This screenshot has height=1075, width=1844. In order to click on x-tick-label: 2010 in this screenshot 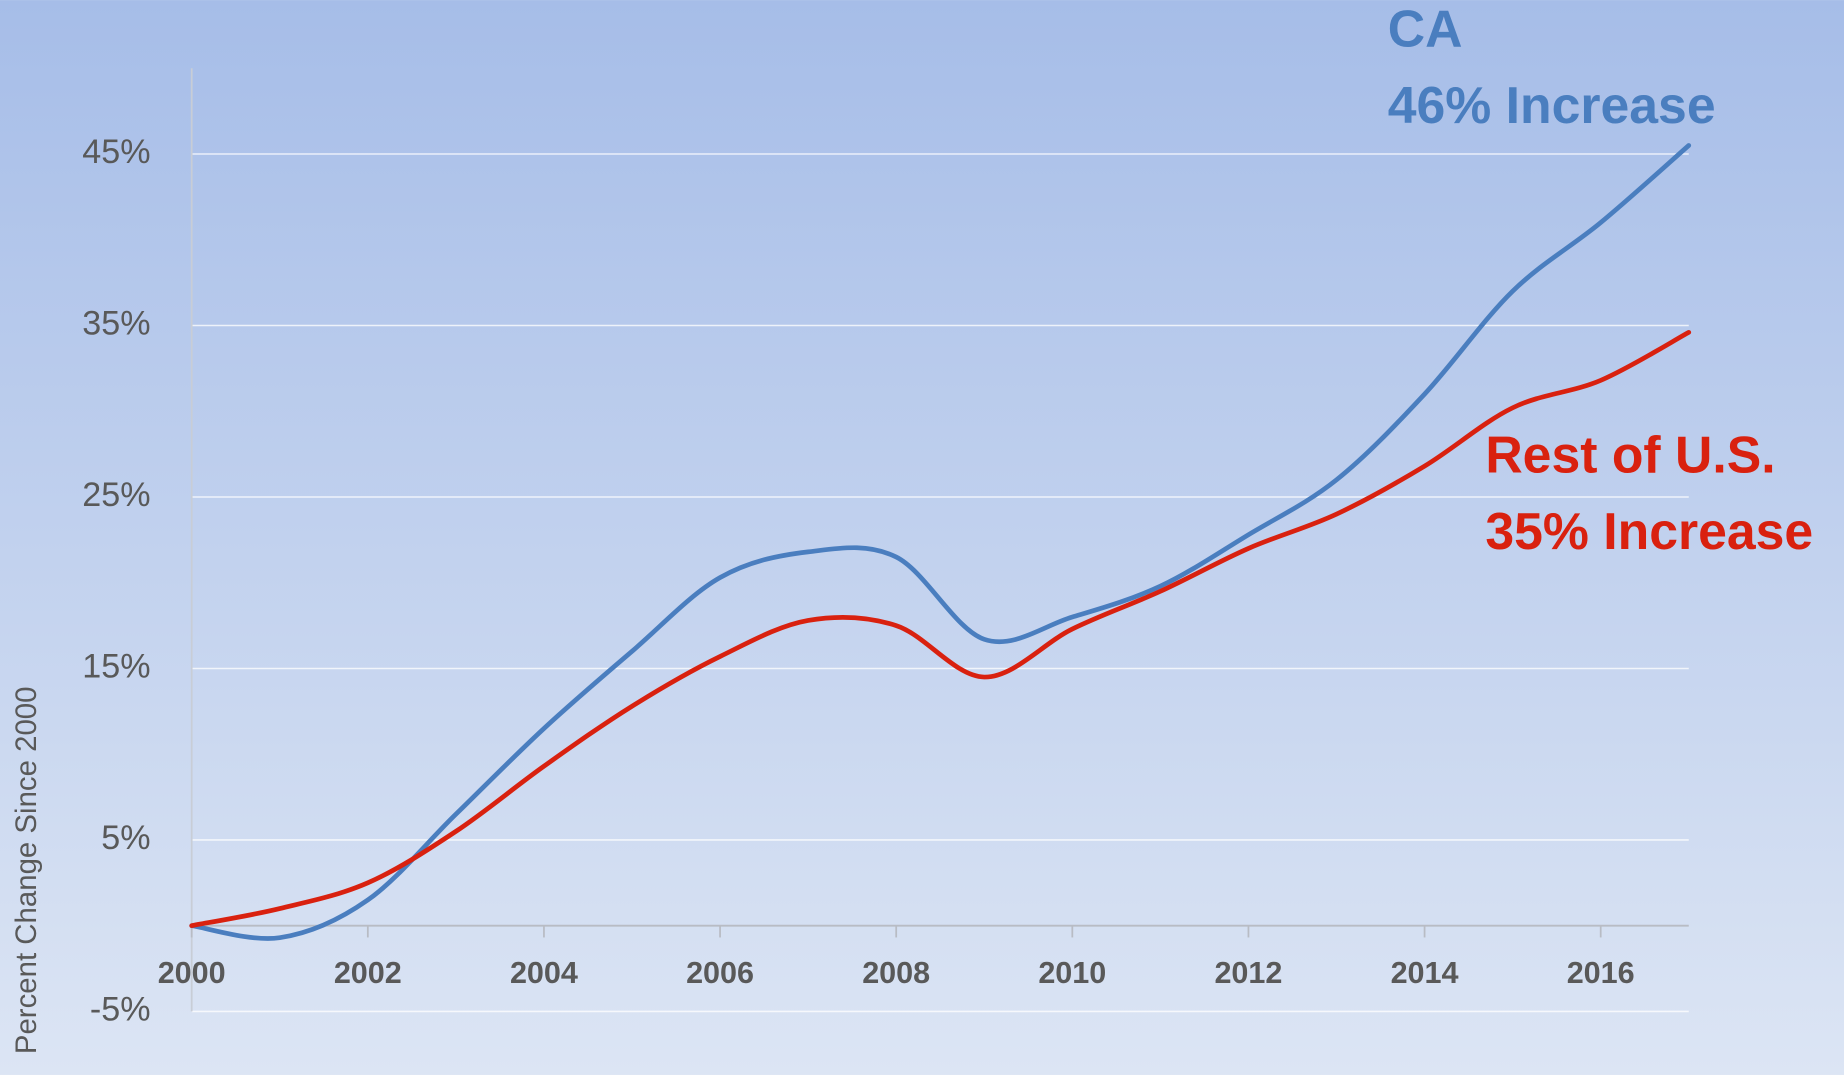, I will do `click(1072, 973)`.